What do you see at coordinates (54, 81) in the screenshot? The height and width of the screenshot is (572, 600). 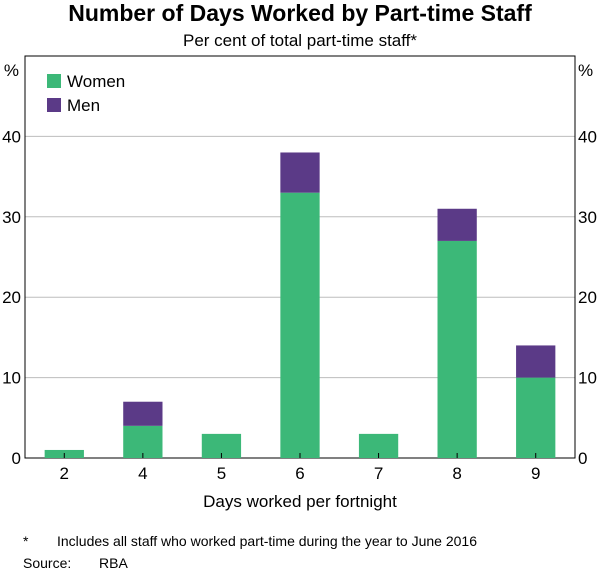 I see `legend-swatch-women` at bounding box center [54, 81].